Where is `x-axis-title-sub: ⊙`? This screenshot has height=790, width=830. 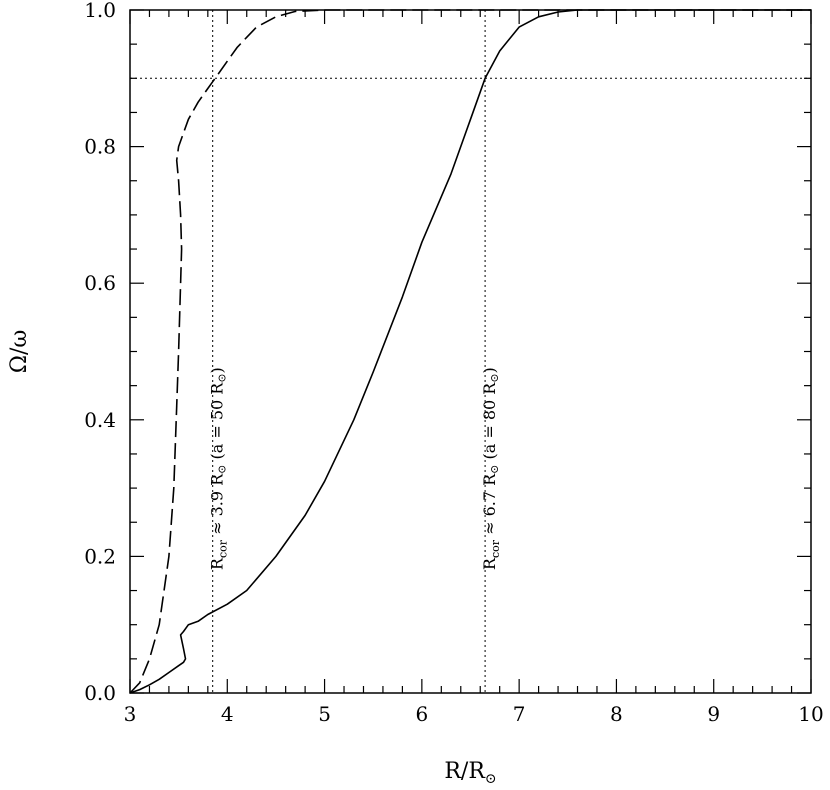 x-axis-title-sub: ⊙ is located at coordinates (491, 779).